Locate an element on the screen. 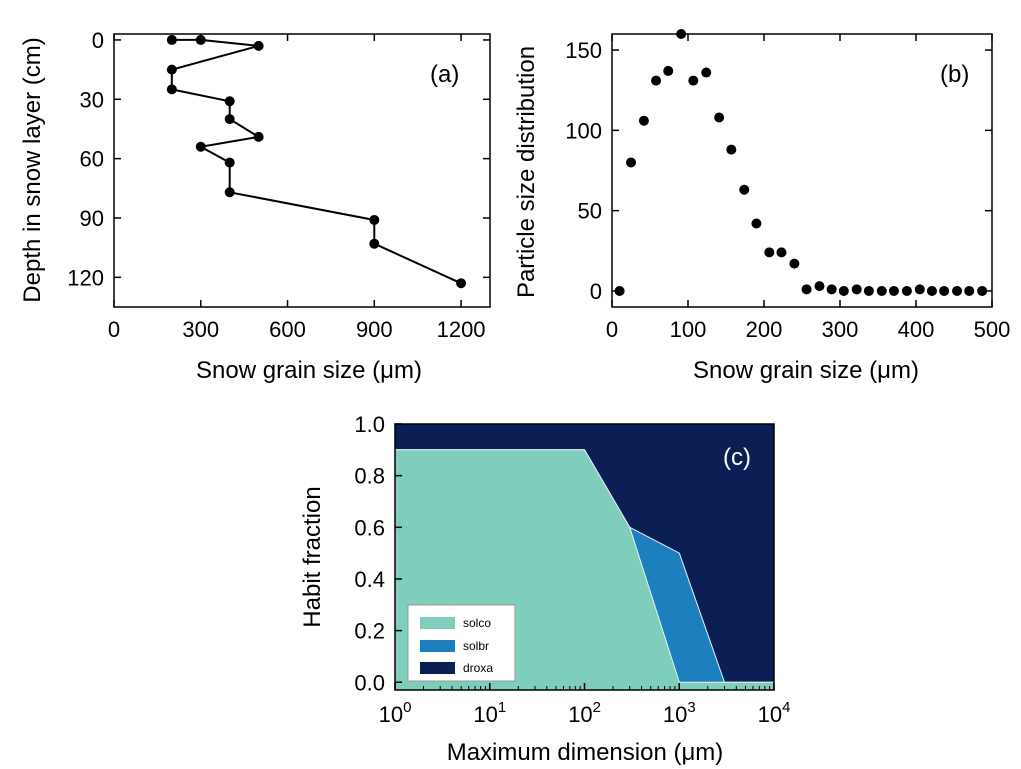 Image resolution: width=1021 pixels, height=769 pixels. panel-b-marks is located at coordinates (801, 162).